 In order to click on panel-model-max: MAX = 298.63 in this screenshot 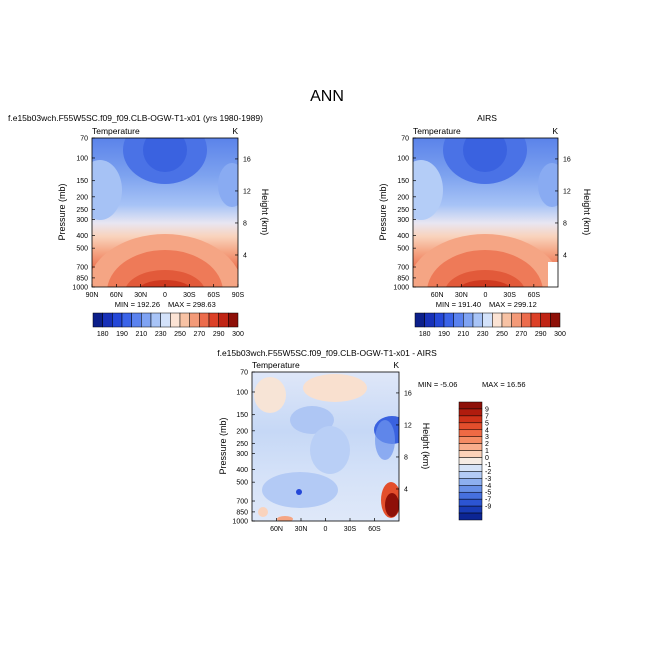, I will do `click(192, 304)`.